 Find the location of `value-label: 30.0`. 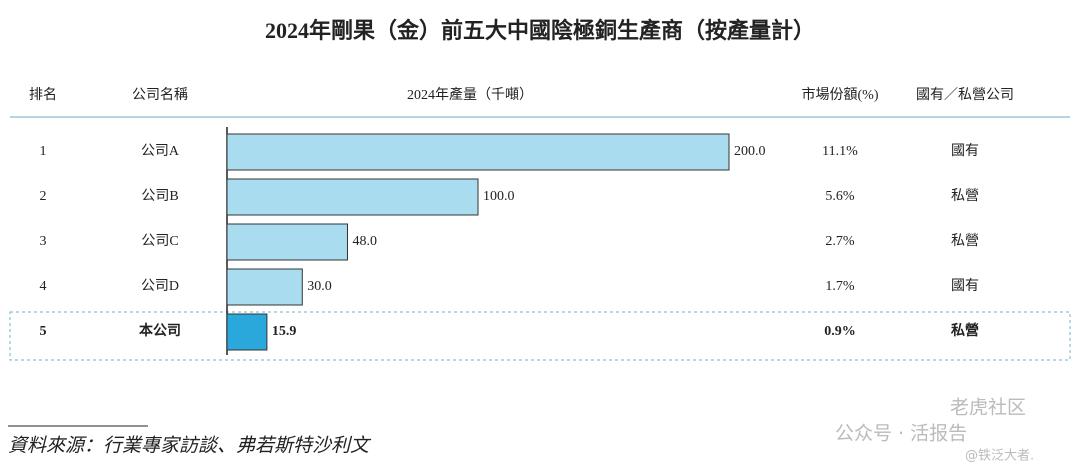

value-label: 30.0 is located at coordinates (319, 286).